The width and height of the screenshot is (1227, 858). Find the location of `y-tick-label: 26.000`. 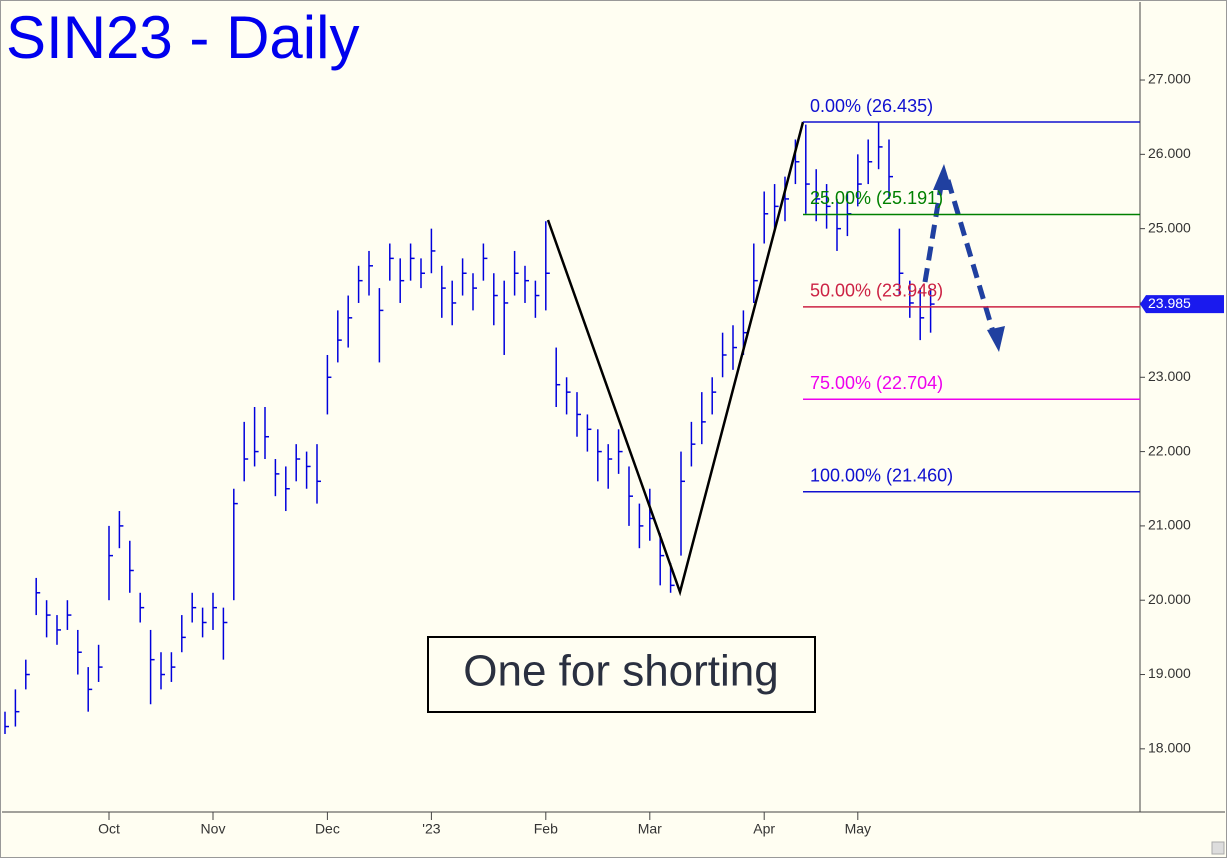

y-tick-label: 26.000 is located at coordinates (1169, 153).